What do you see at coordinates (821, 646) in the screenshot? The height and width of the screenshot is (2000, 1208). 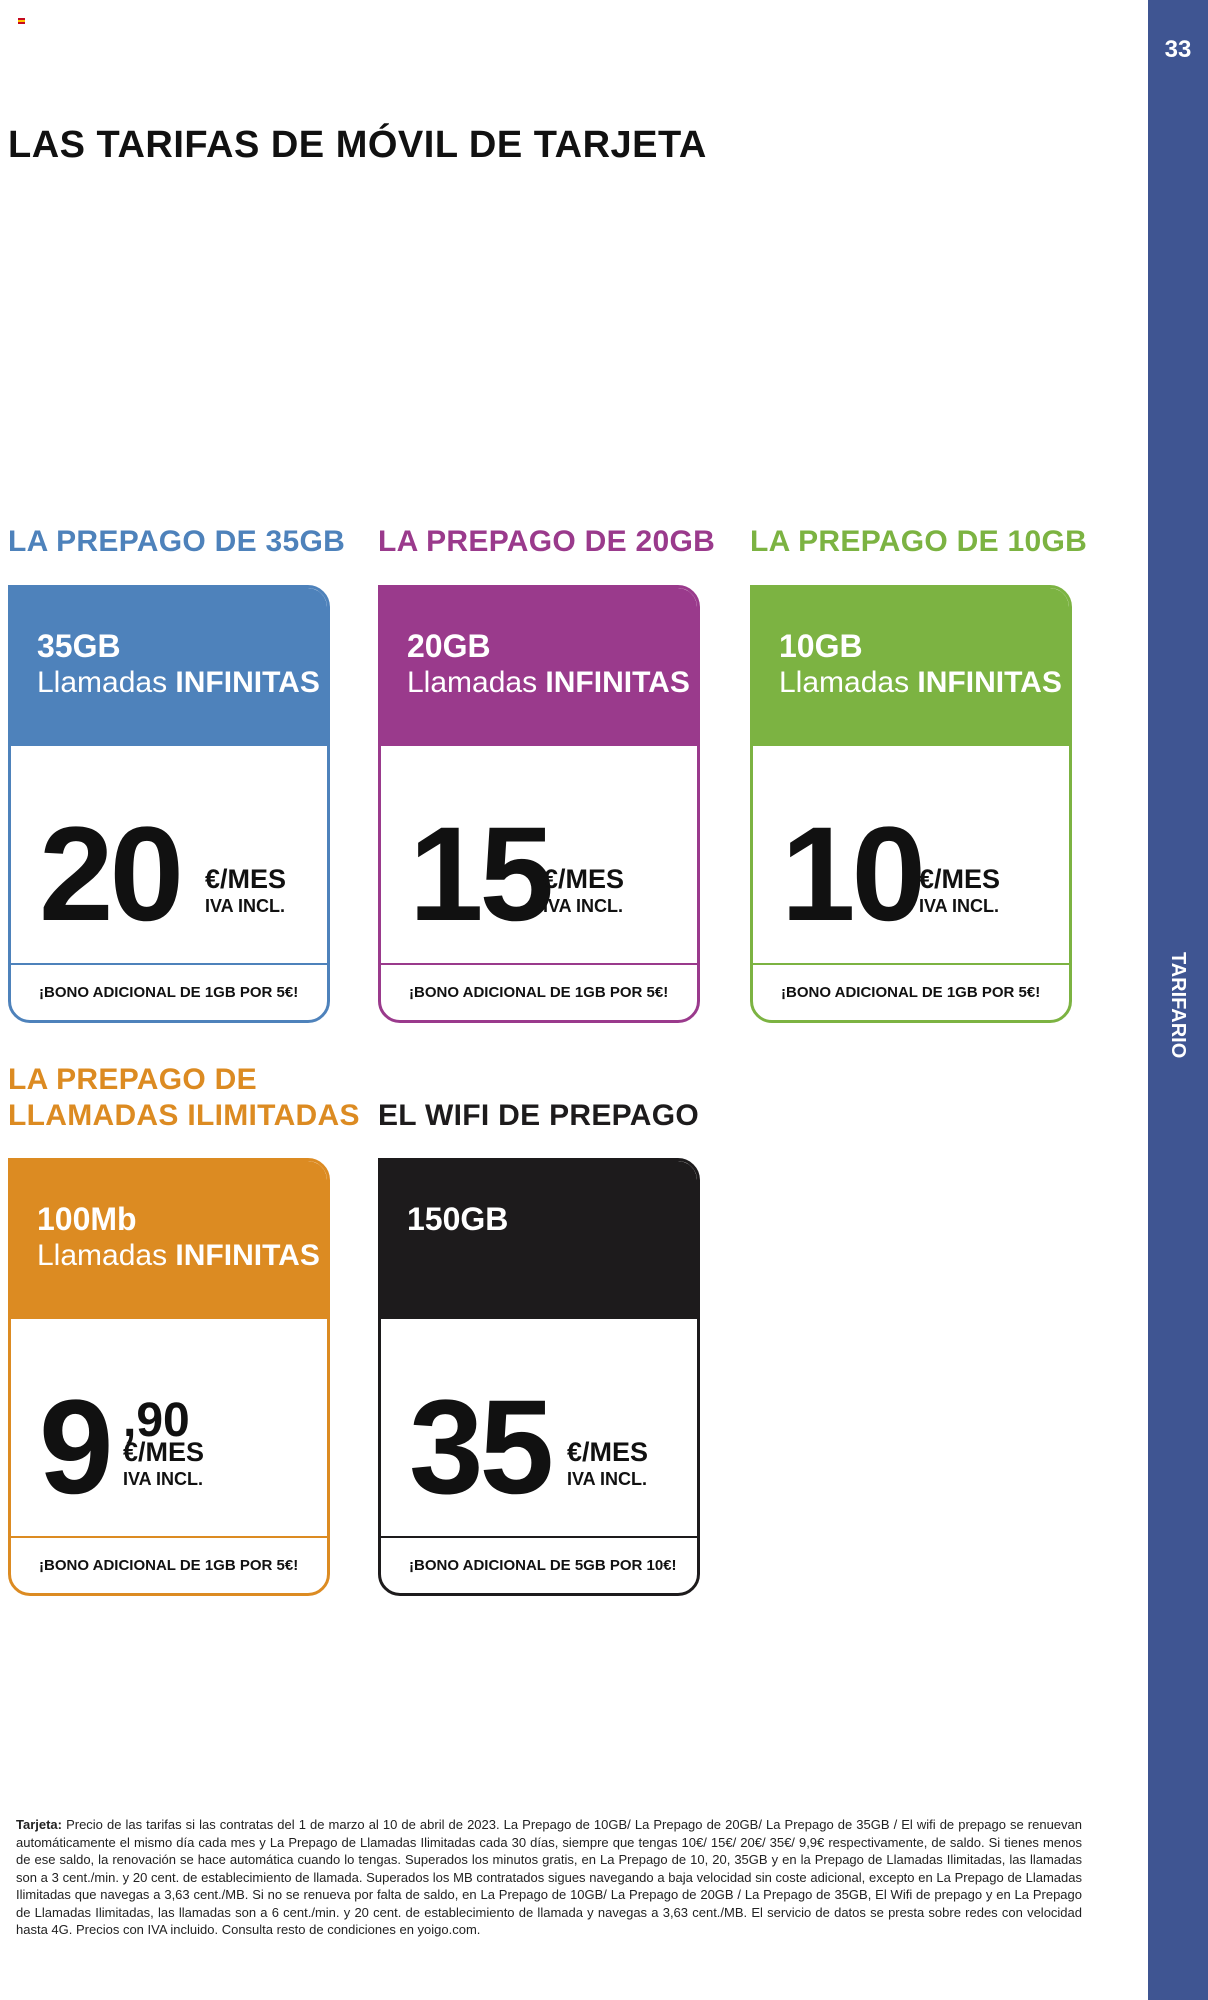 I see `data-allowance: 10GB` at bounding box center [821, 646].